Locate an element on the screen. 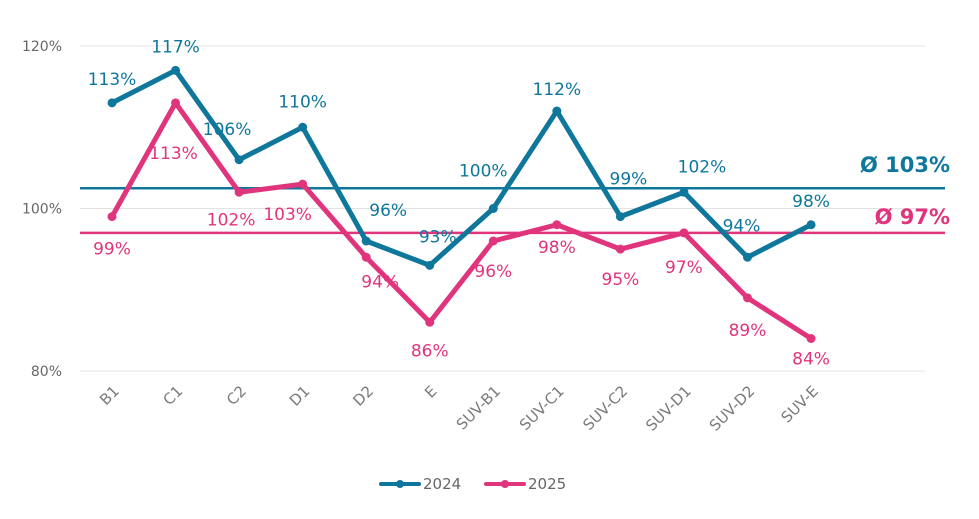  data-label: 84% is located at coordinates (811, 360).